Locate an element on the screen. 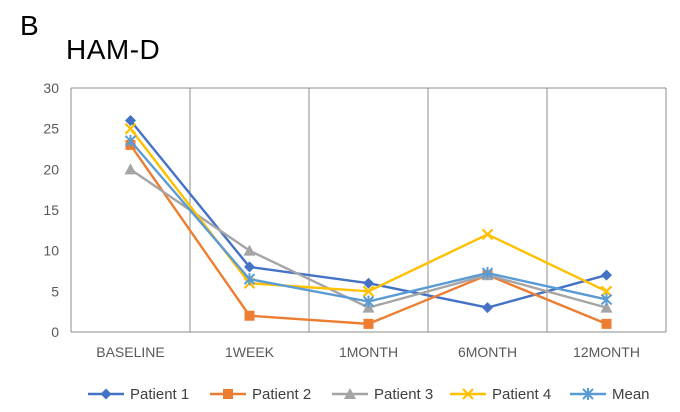 Image resolution: width=680 pixels, height=412 pixels. x-tick-label: 6MONTH is located at coordinates (487, 352).